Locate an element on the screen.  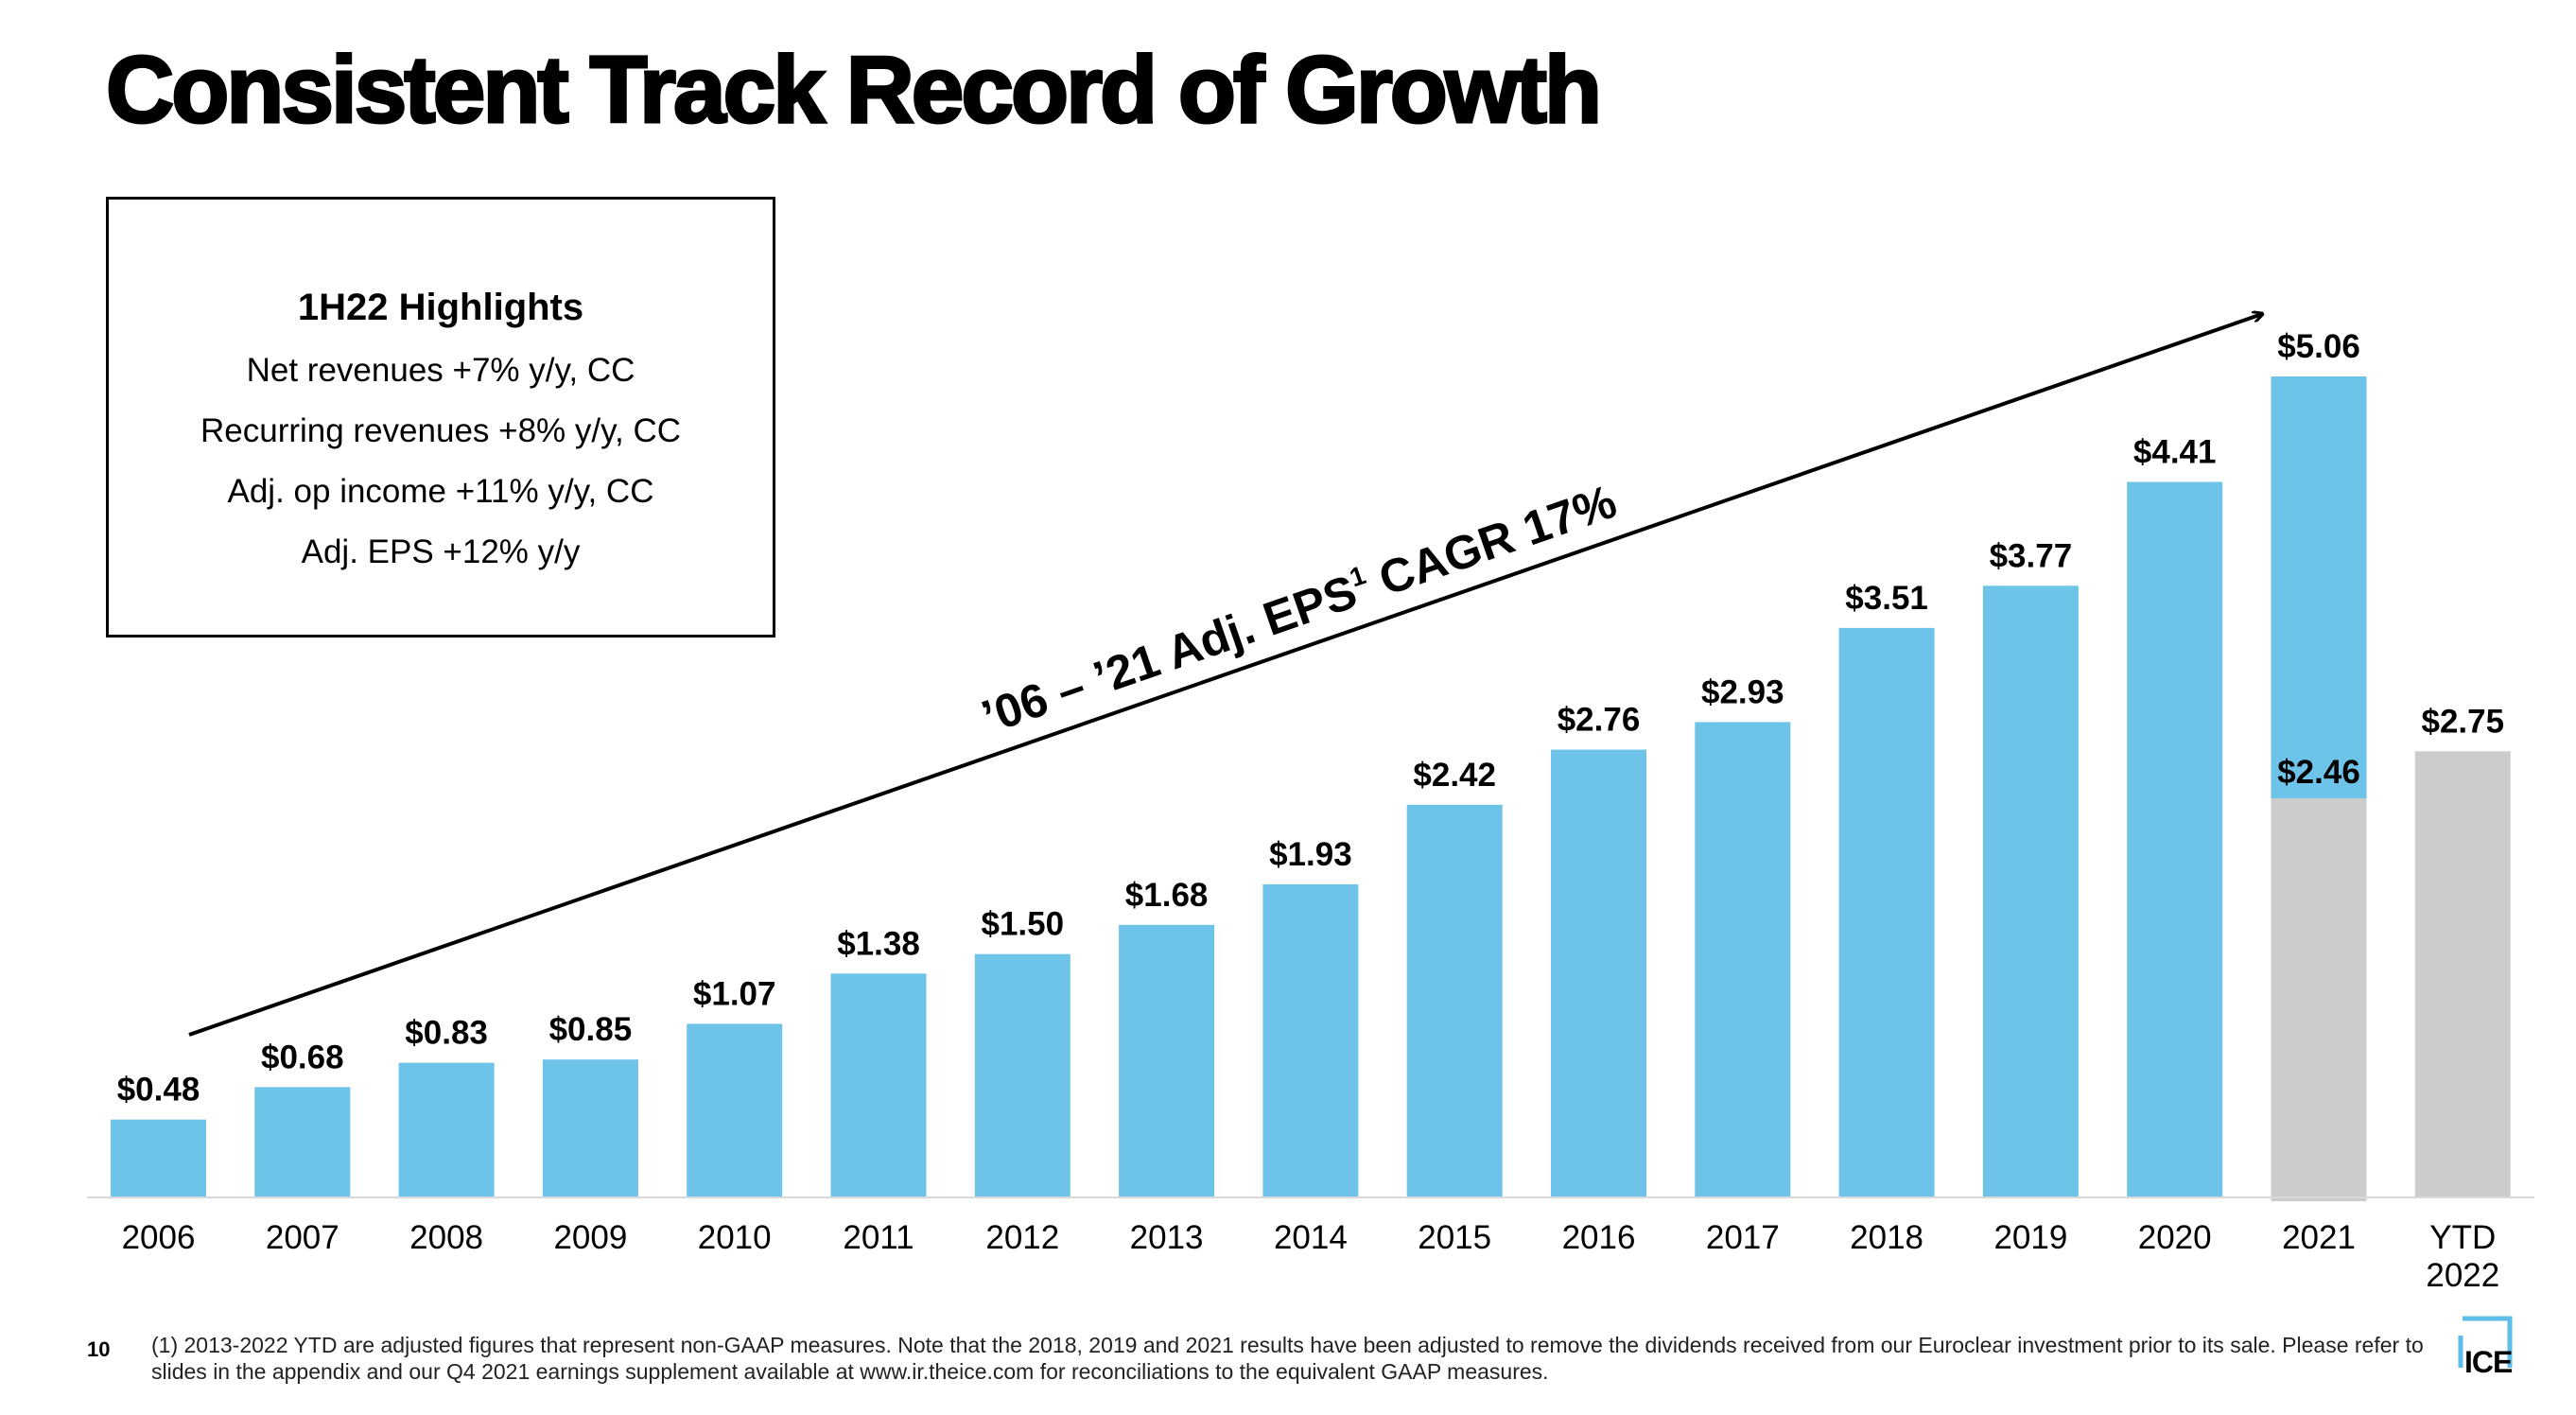
value-label-2020: $4.41 is located at coordinates (2175, 452).